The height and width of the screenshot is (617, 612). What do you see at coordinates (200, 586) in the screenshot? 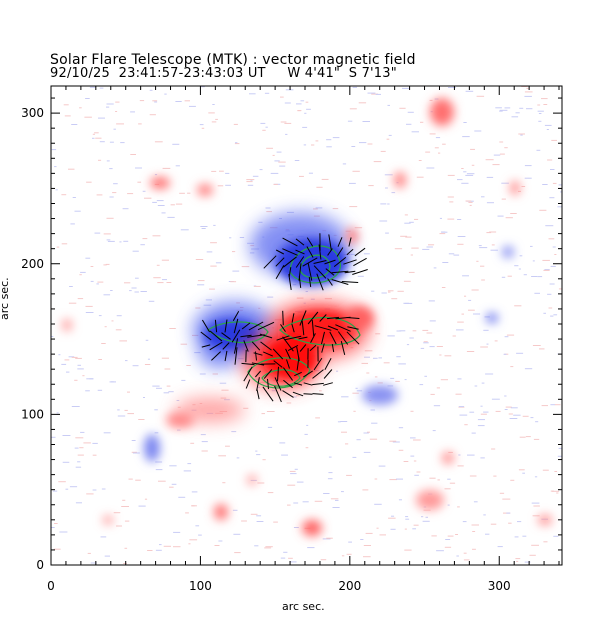
I see `x-tick-label: 100` at bounding box center [200, 586].